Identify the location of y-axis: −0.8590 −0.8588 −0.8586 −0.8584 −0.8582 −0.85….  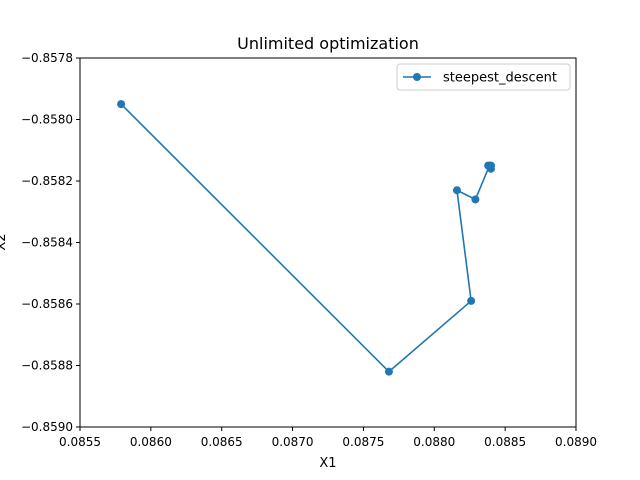
(50, 242).